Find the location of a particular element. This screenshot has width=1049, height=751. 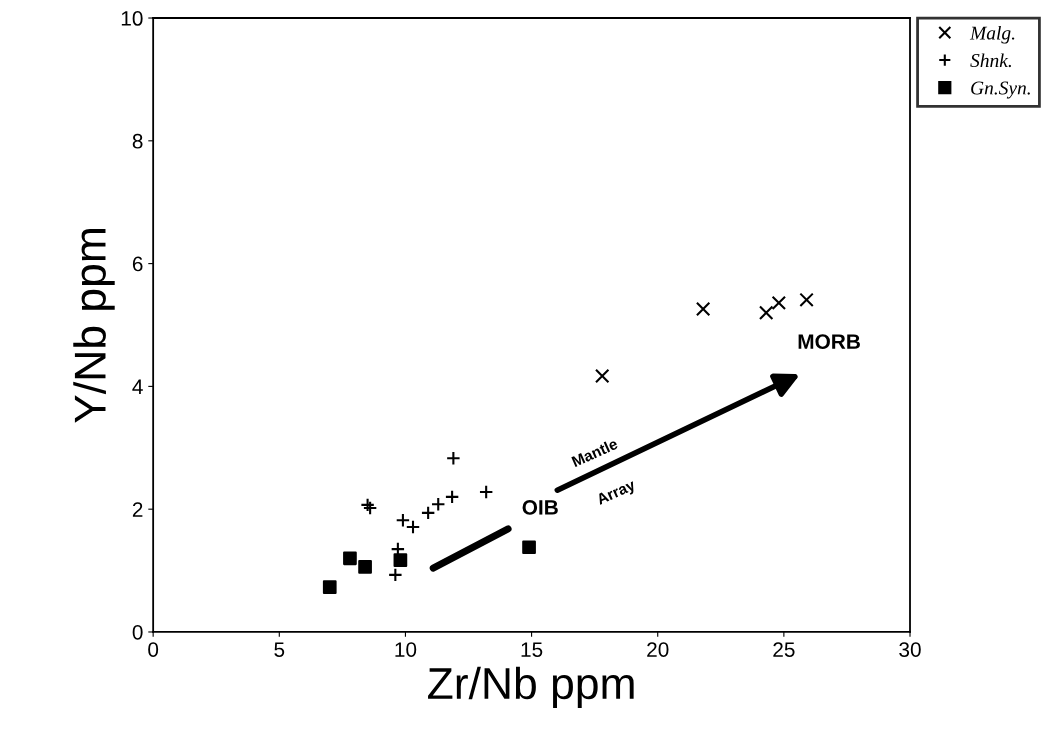

annotation: Array is located at coordinates (616, 493).